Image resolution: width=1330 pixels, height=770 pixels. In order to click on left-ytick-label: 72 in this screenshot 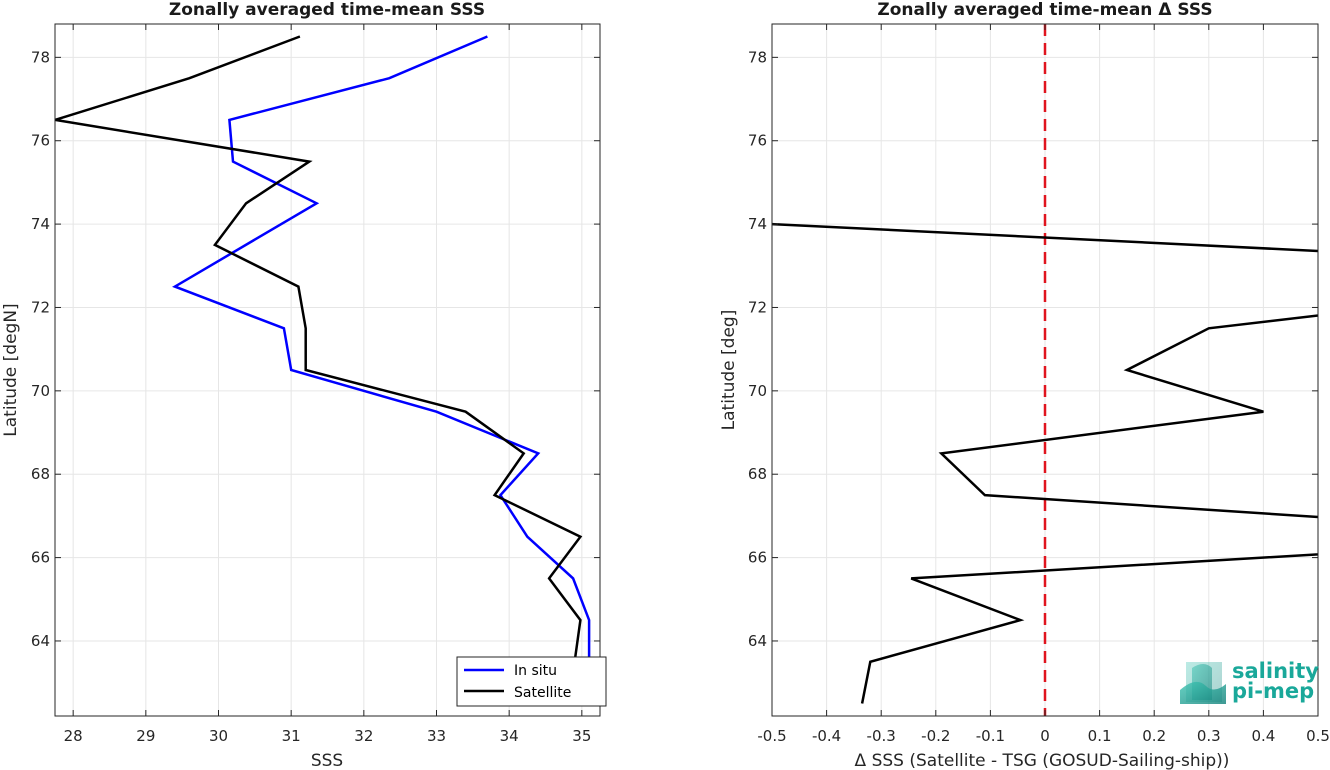, I will do `click(40, 307)`.